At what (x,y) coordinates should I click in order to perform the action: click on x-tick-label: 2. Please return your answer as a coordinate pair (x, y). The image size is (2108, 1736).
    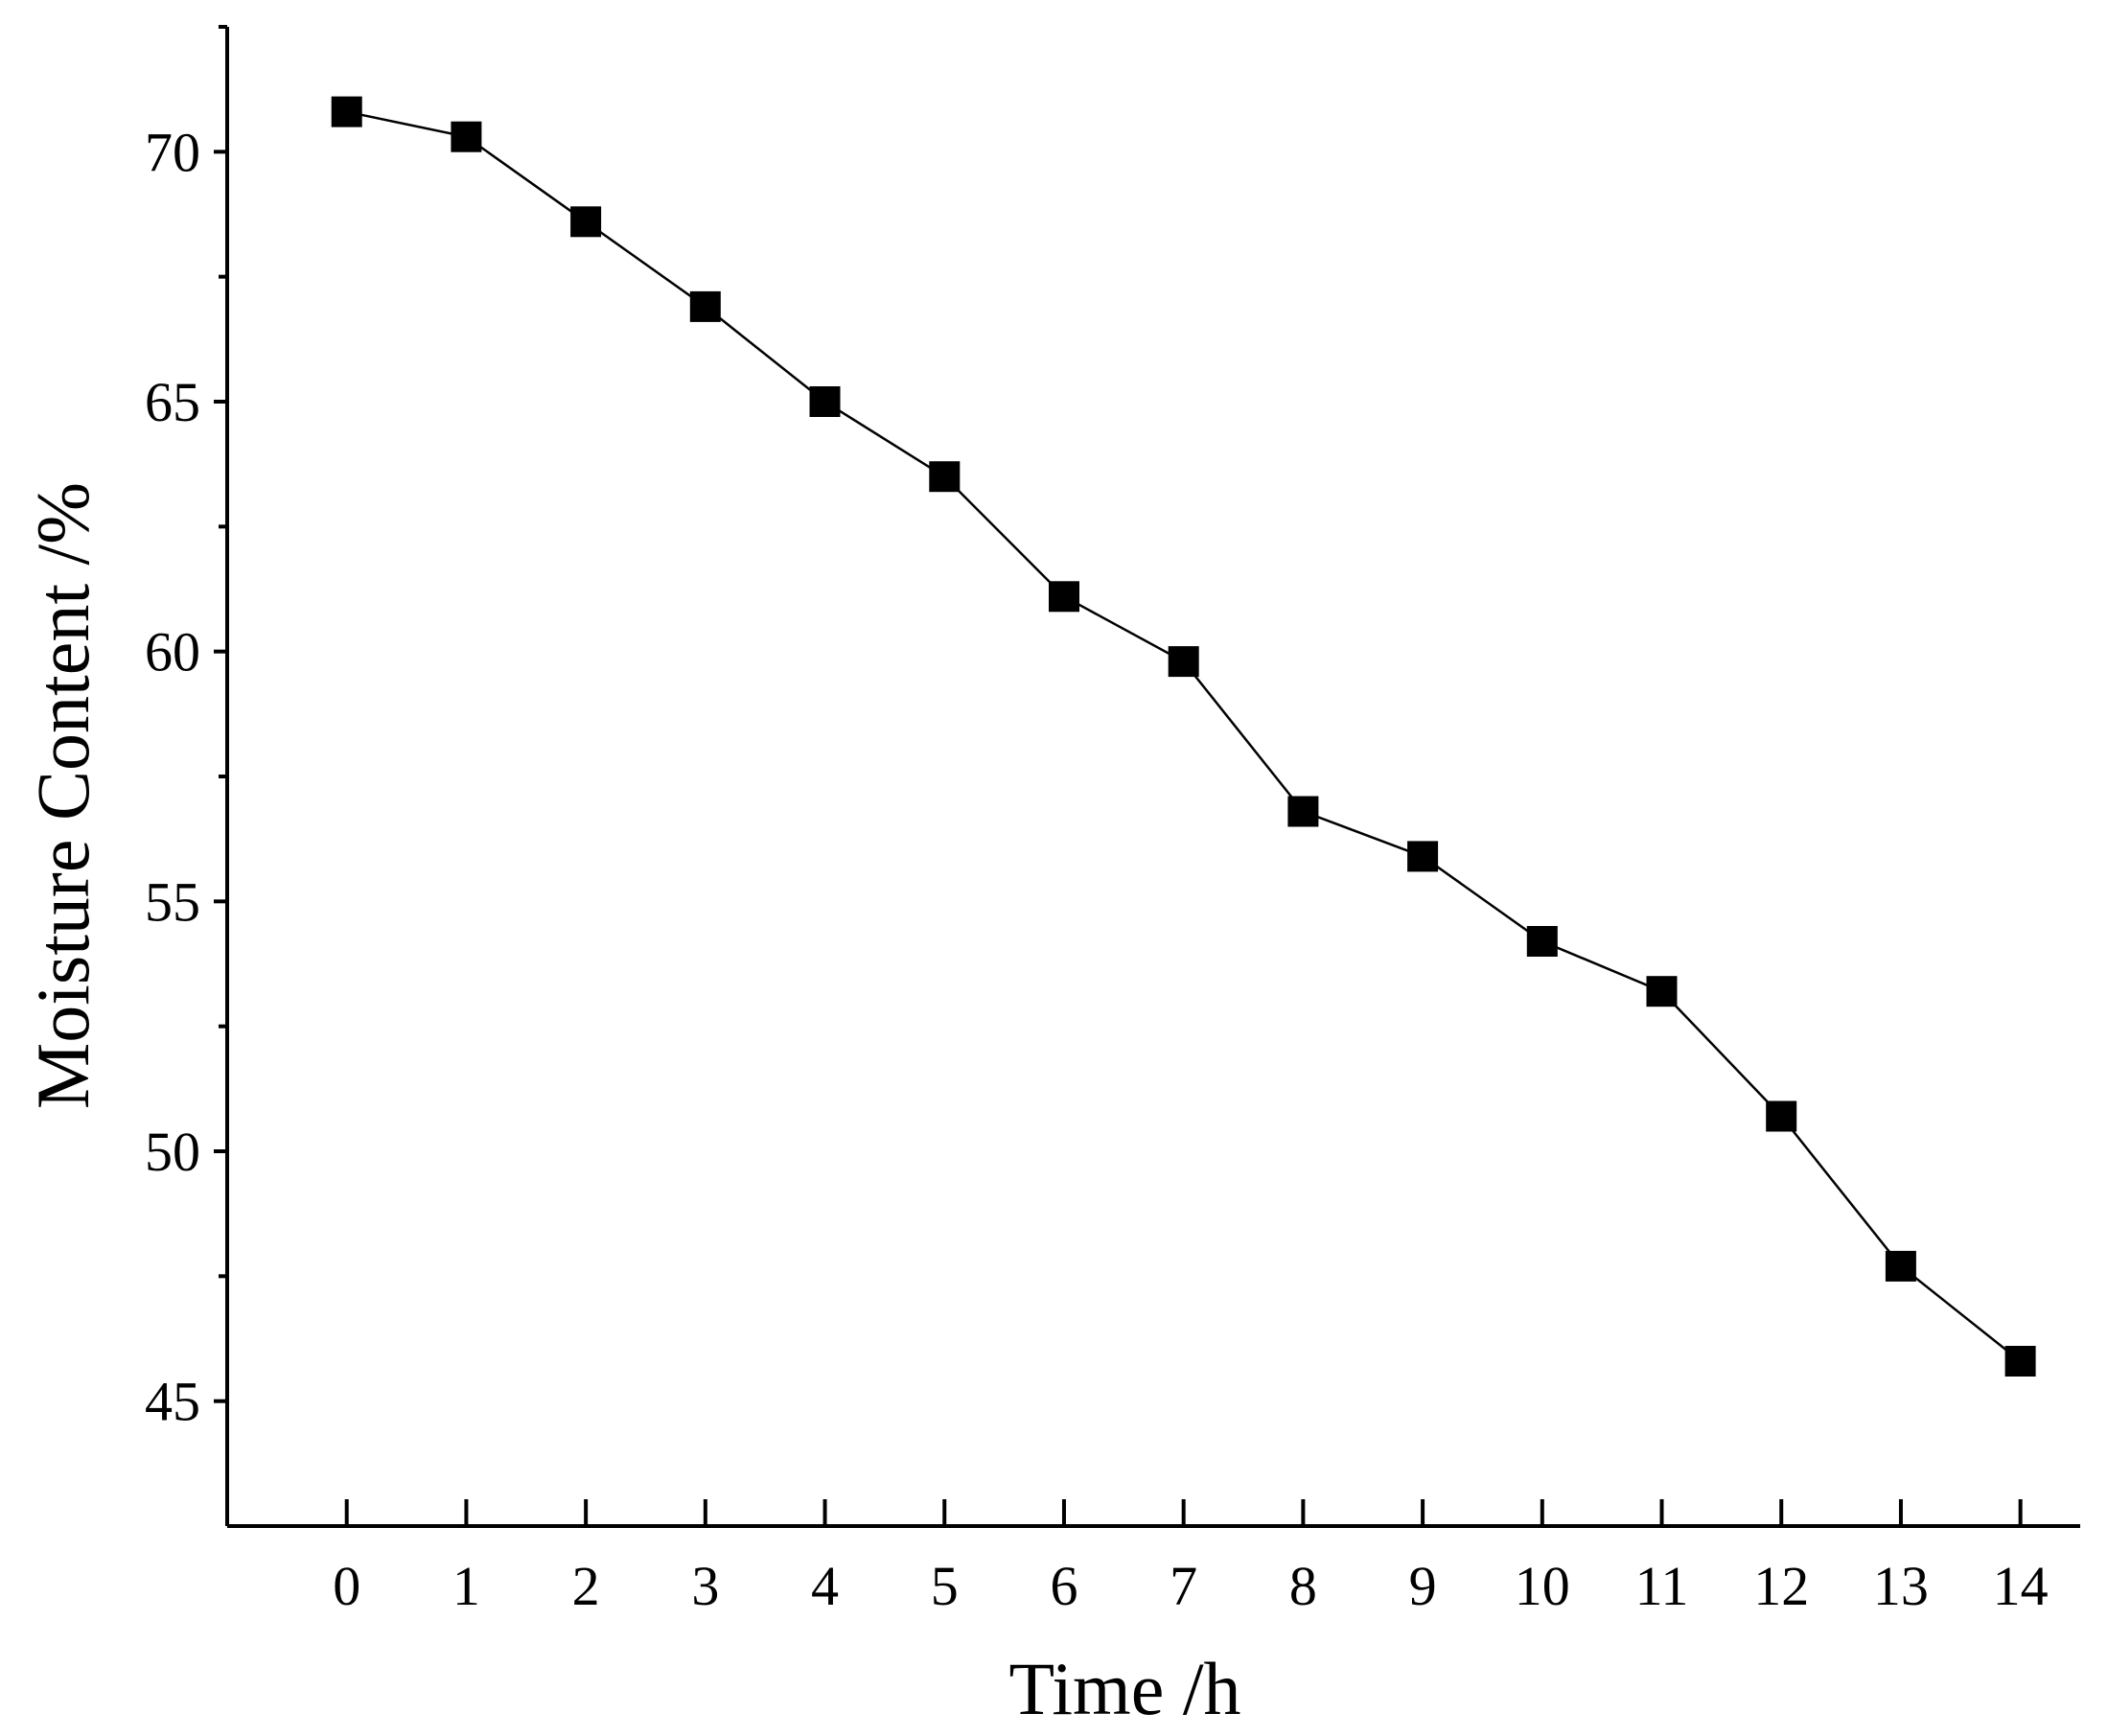
    Looking at the image, I should click on (586, 1586).